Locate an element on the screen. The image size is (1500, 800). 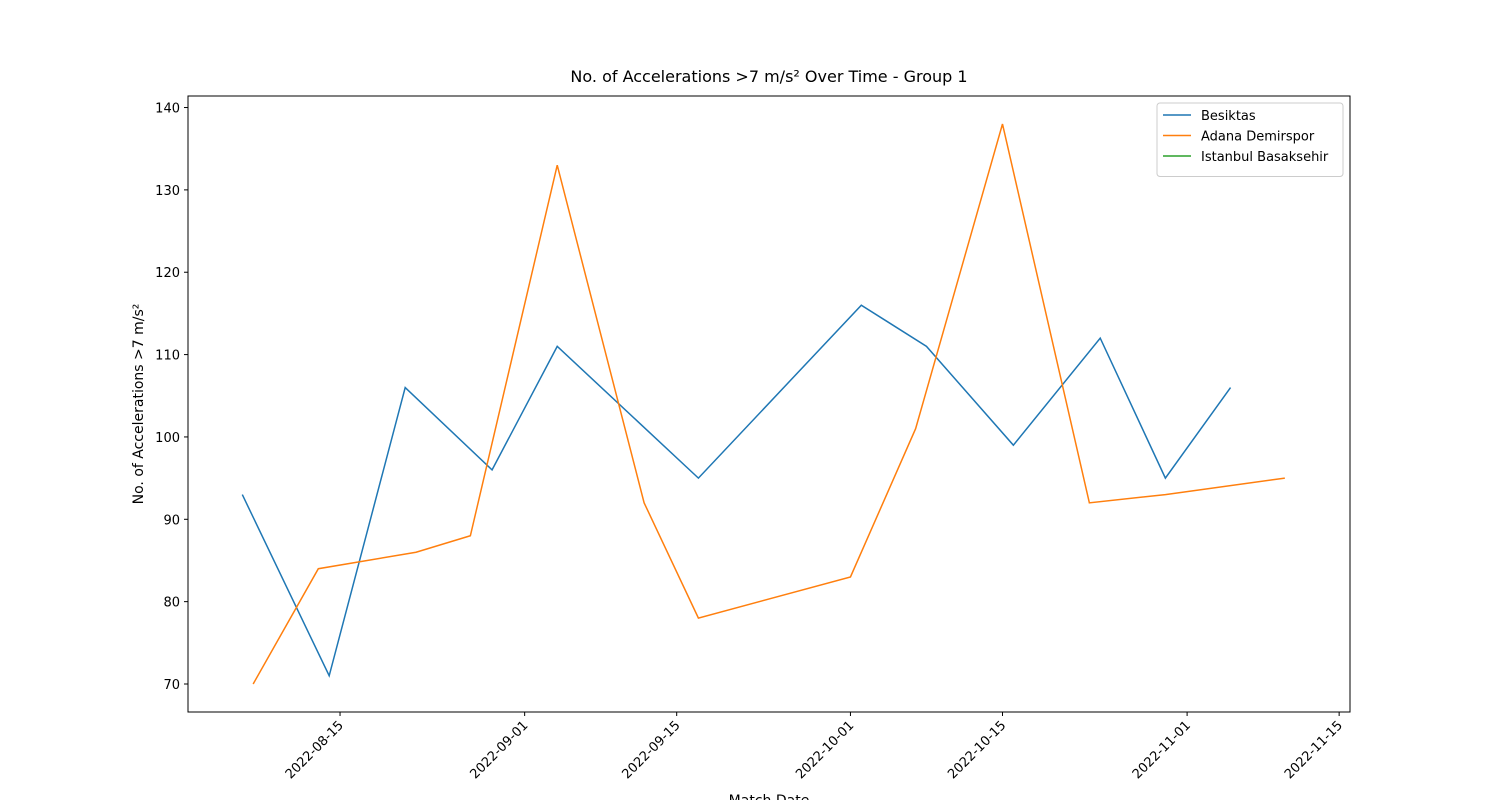
x-axis-label: Match Date is located at coordinates (769, 796).